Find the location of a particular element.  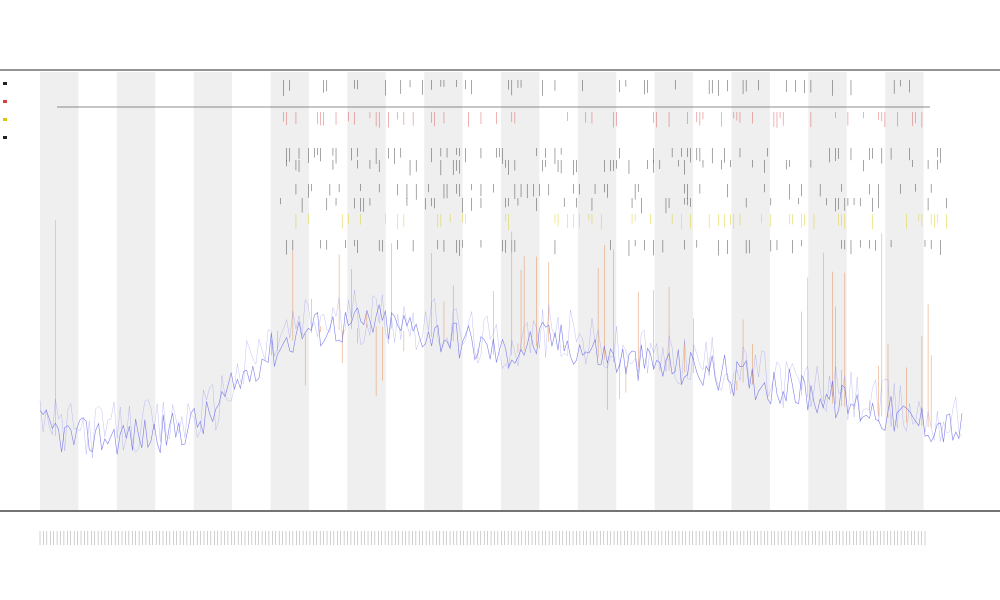

x-tick-labels is located at coordinates (482, 538).